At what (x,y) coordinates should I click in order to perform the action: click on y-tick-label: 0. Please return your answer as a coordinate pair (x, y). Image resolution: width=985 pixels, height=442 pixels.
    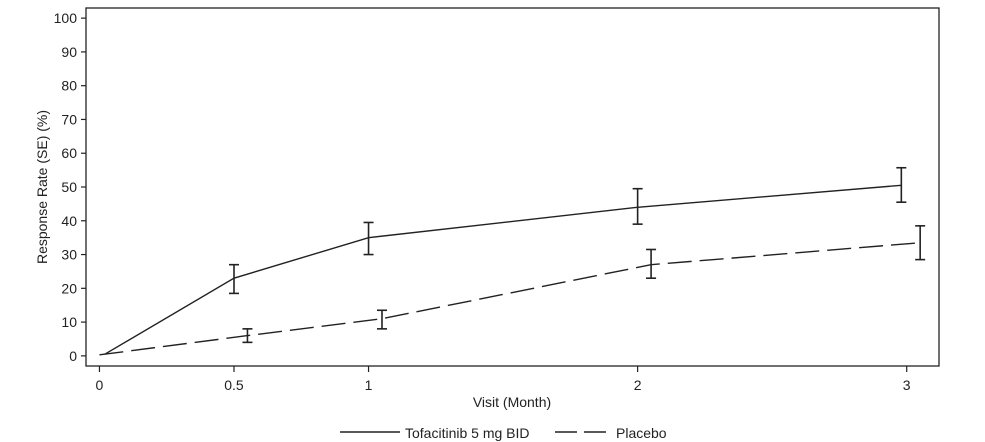
    Looking at the image, I should click on (73, 356).